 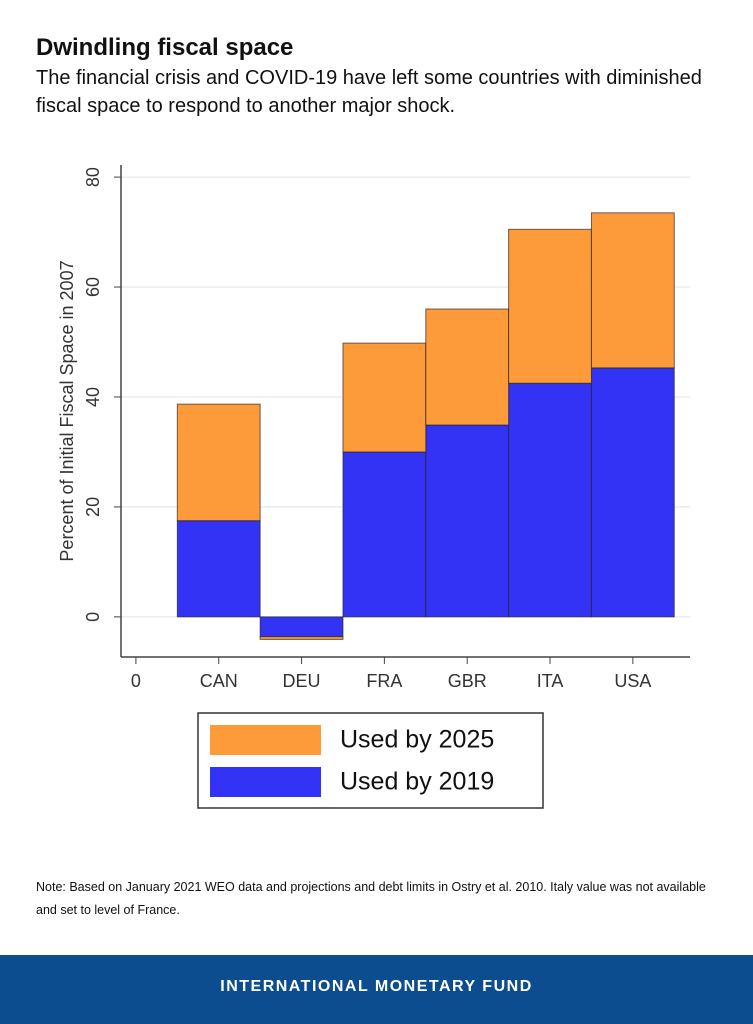 I want to click on y-tick-label: 0, so click(x=93, y=617).